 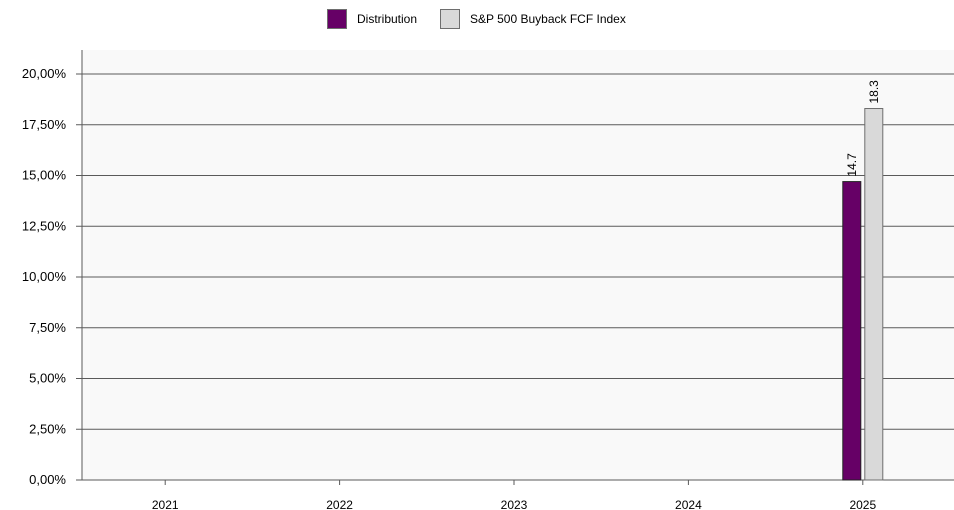 I want to click on bar-index-2025, so click(x=874, y=294).